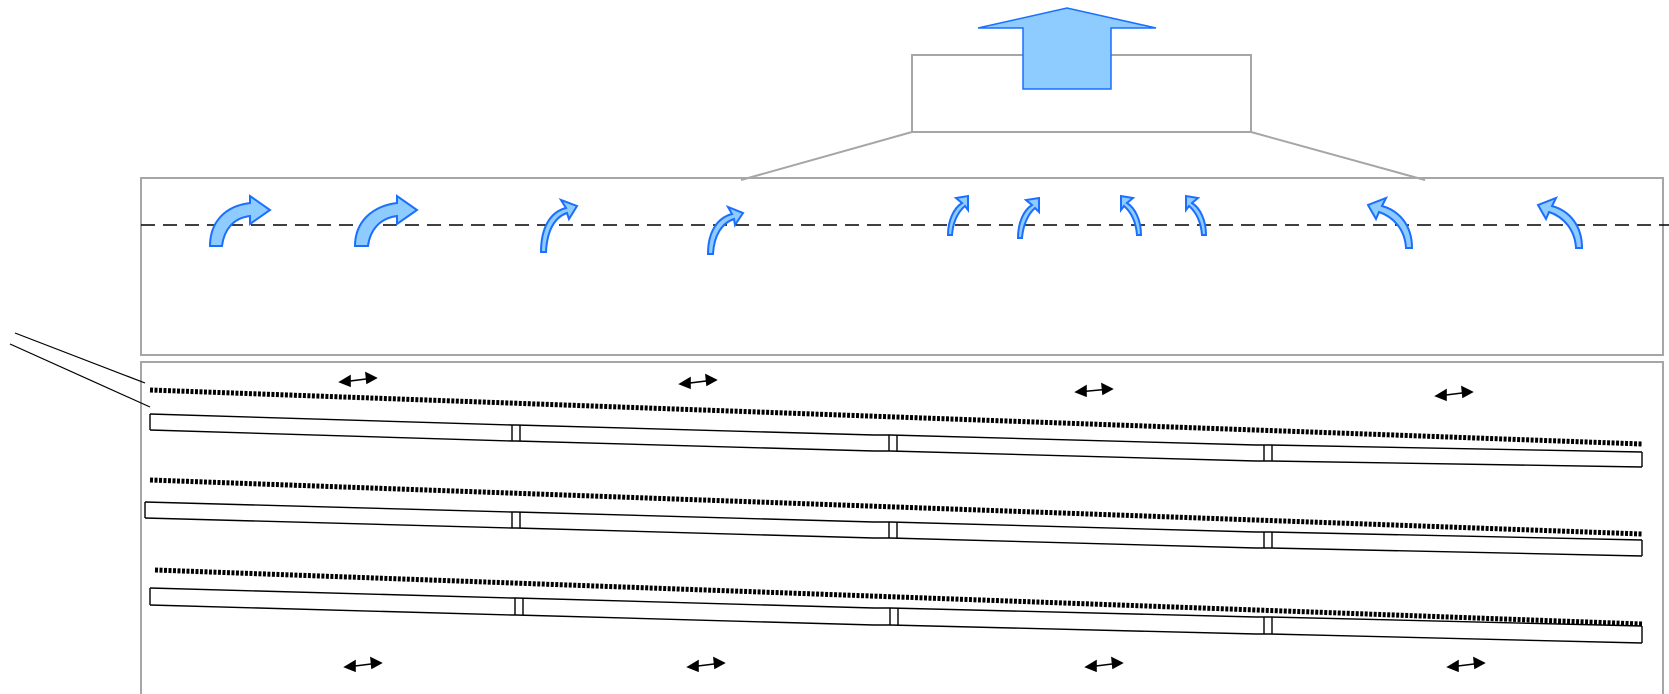  Describe the element at coordinates (914, 664) in the screenshot. I see `double-arrows-bottom` at that location.